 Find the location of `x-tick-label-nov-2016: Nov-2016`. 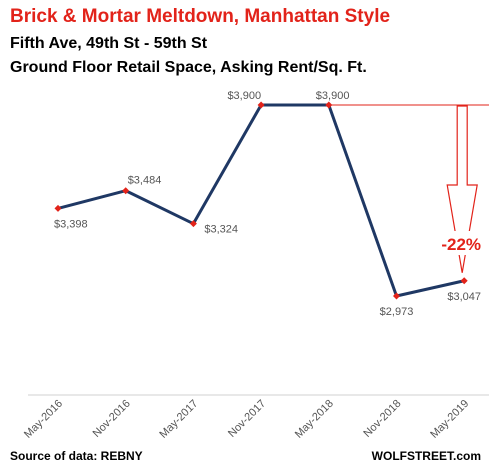

x-tick-label-nov-2016: Nov-2016 is located at coordinates (112, 419).